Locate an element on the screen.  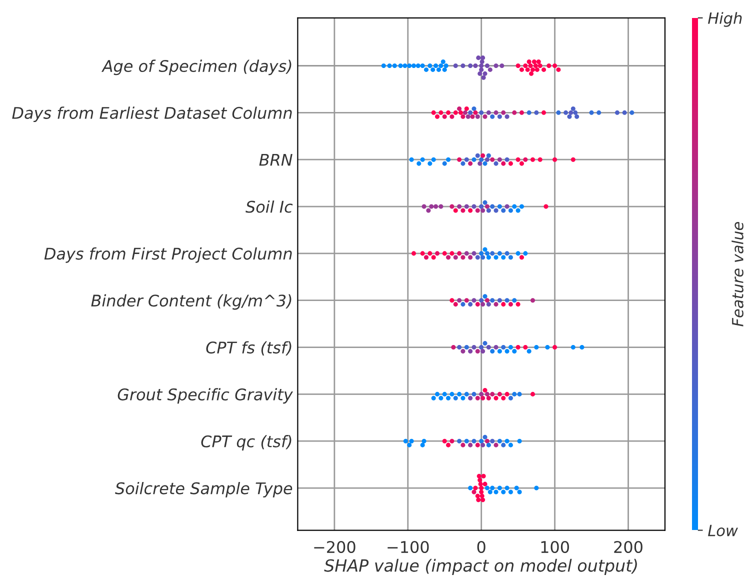
y-tick-label: Soil Ic is located at coordinates (269, 206).